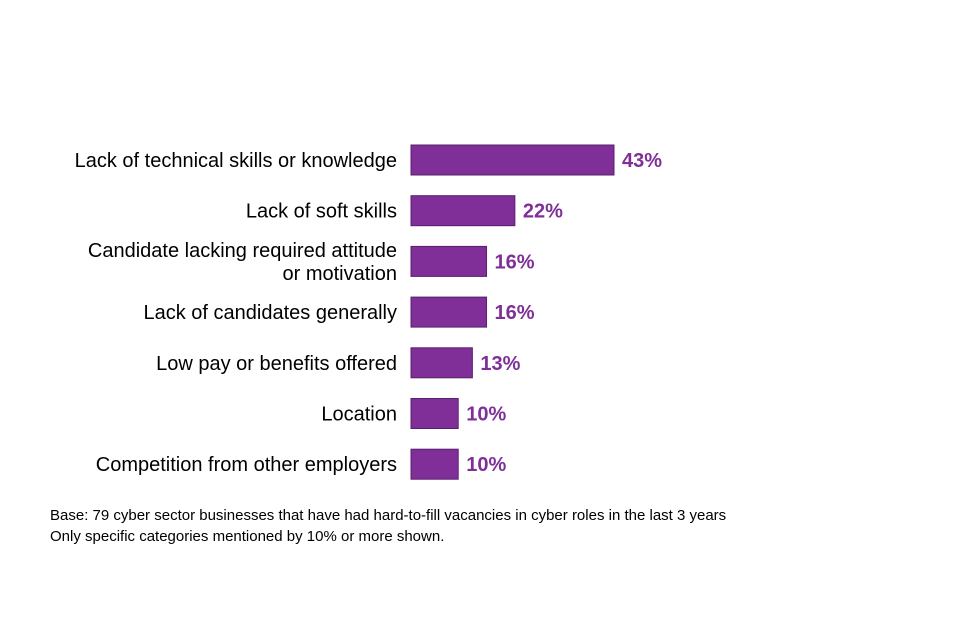 The width and height of the screenshot is (960, 640). Describe the element at coordinates (359, 415) in the screenshot. I see `category-label: Location` at that location.